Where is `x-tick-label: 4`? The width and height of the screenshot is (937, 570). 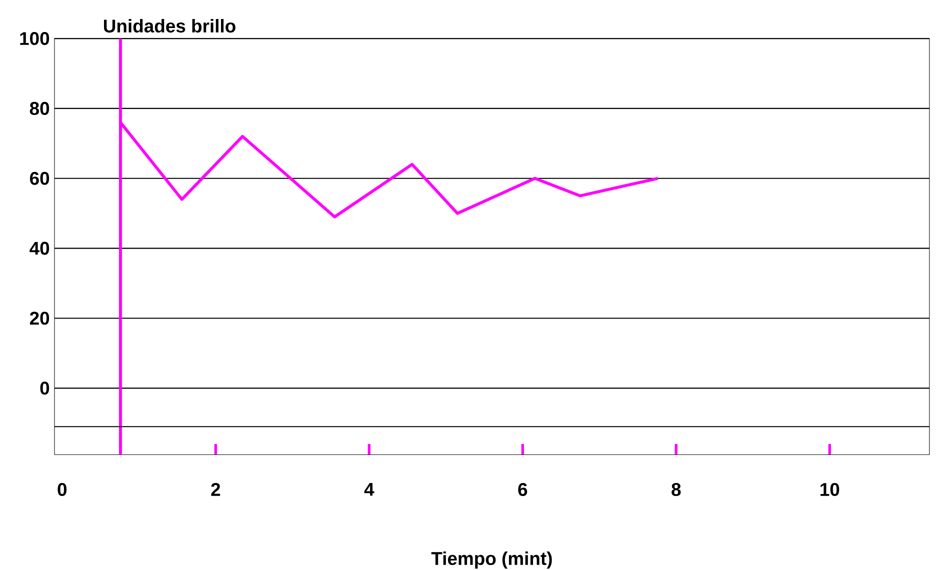
x-tick-label: 4 is located at coordinates (369, 489).